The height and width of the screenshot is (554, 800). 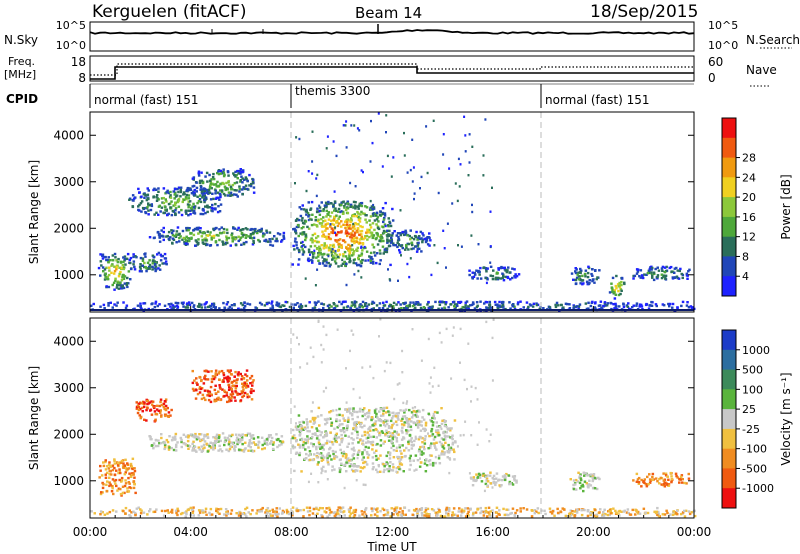 What do you see at coordinates (22, 99) in the screenshot?
I see `cpid-label: CPID` at bounding box center [22, 99].